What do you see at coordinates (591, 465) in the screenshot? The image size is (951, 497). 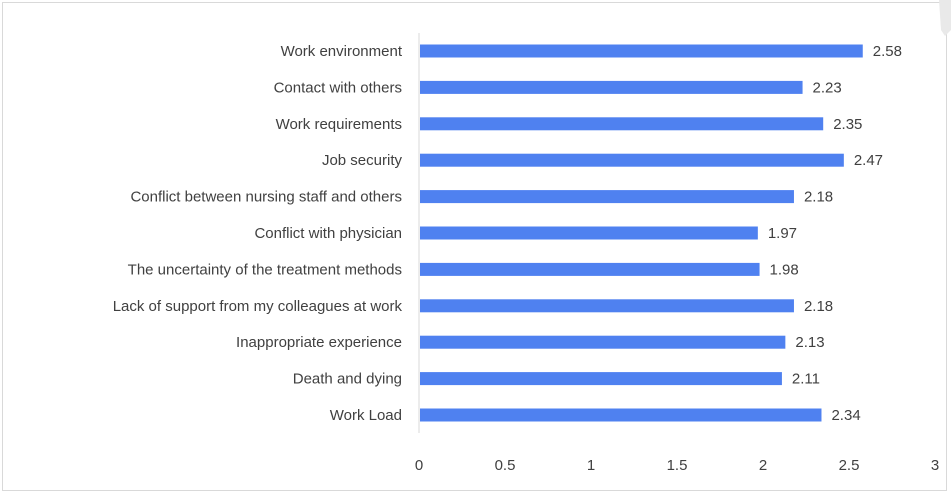 I see `x-tick-label: 1` at bounding box center [591, 465].